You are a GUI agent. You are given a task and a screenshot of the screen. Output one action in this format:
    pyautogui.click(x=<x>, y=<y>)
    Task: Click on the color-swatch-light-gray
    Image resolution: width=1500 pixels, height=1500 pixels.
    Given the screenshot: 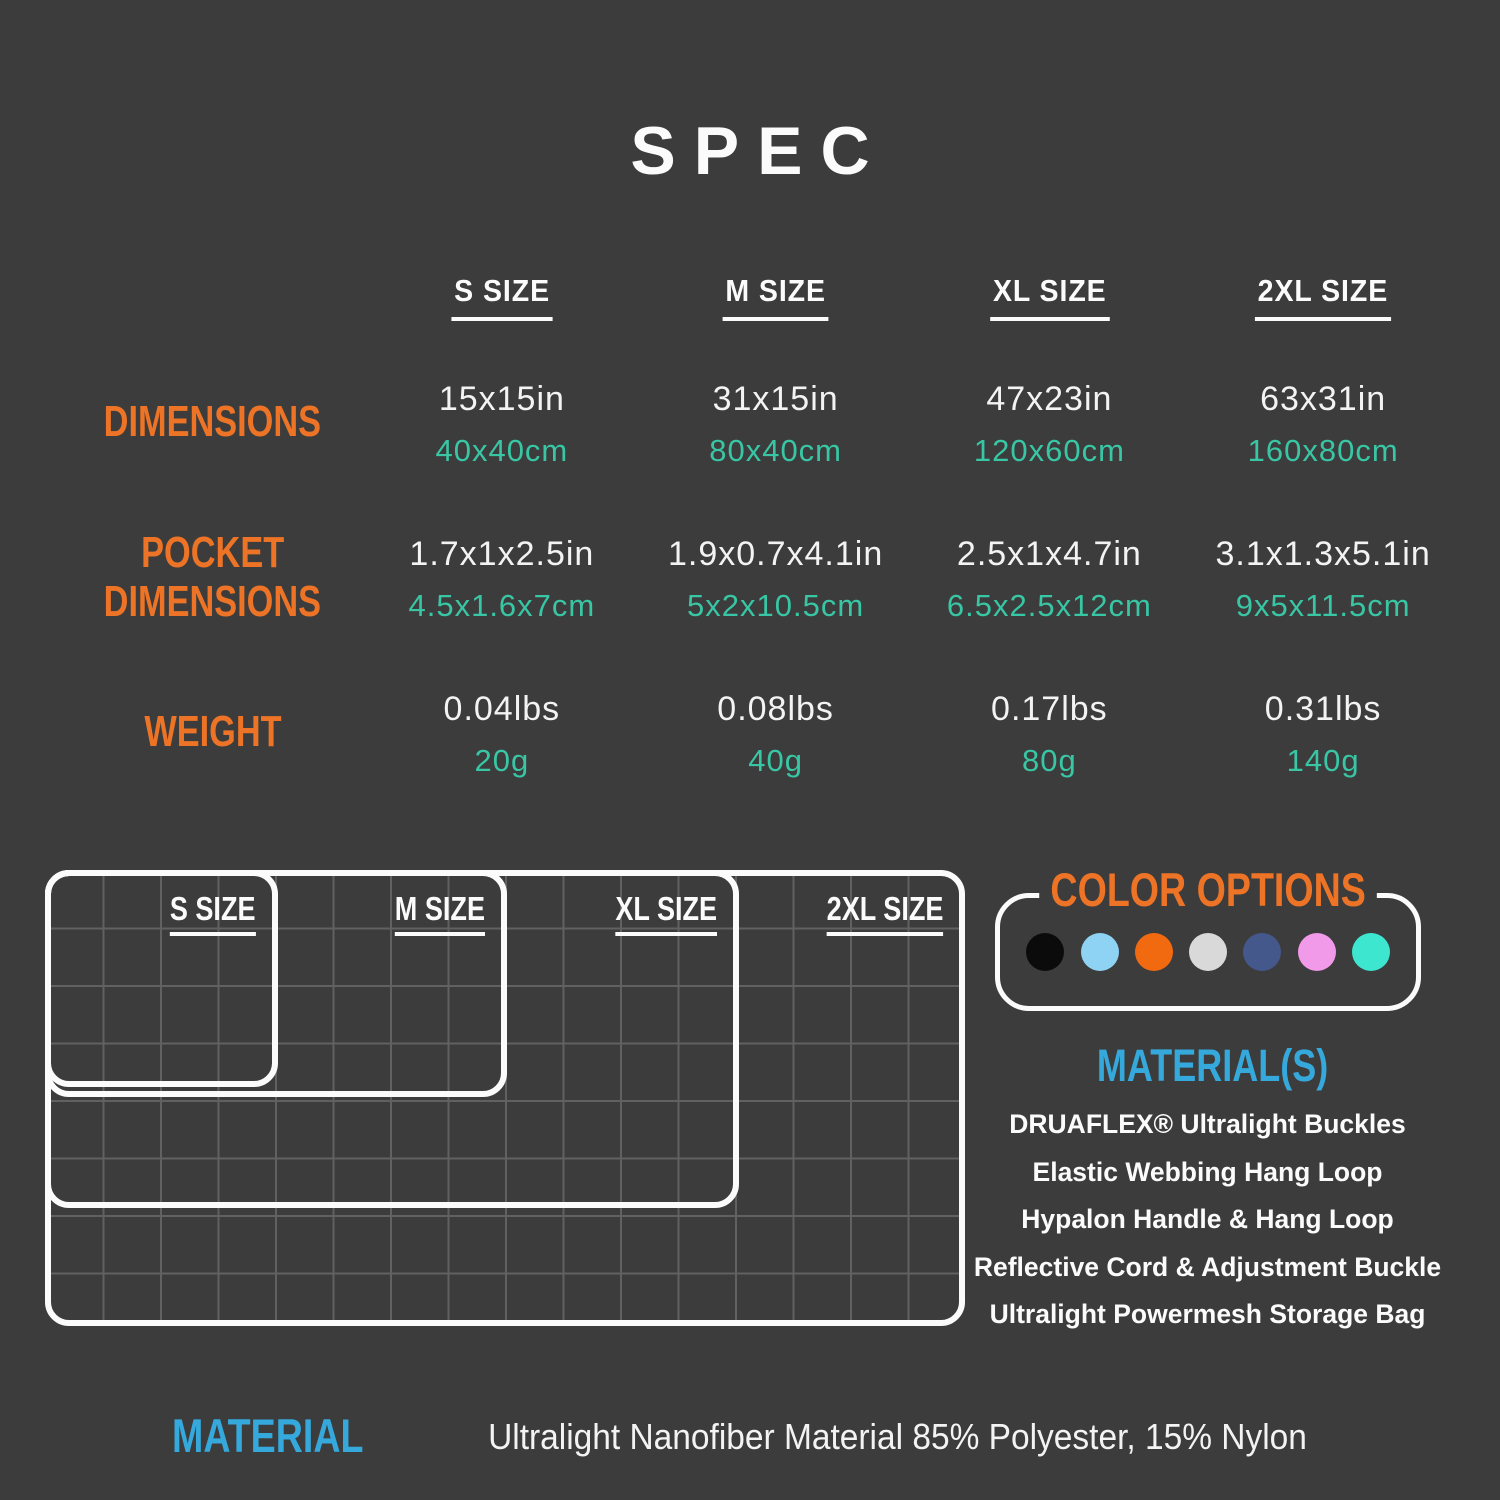 What is the action you would take?
    pyautogui.click(x=1208, y=952)
    